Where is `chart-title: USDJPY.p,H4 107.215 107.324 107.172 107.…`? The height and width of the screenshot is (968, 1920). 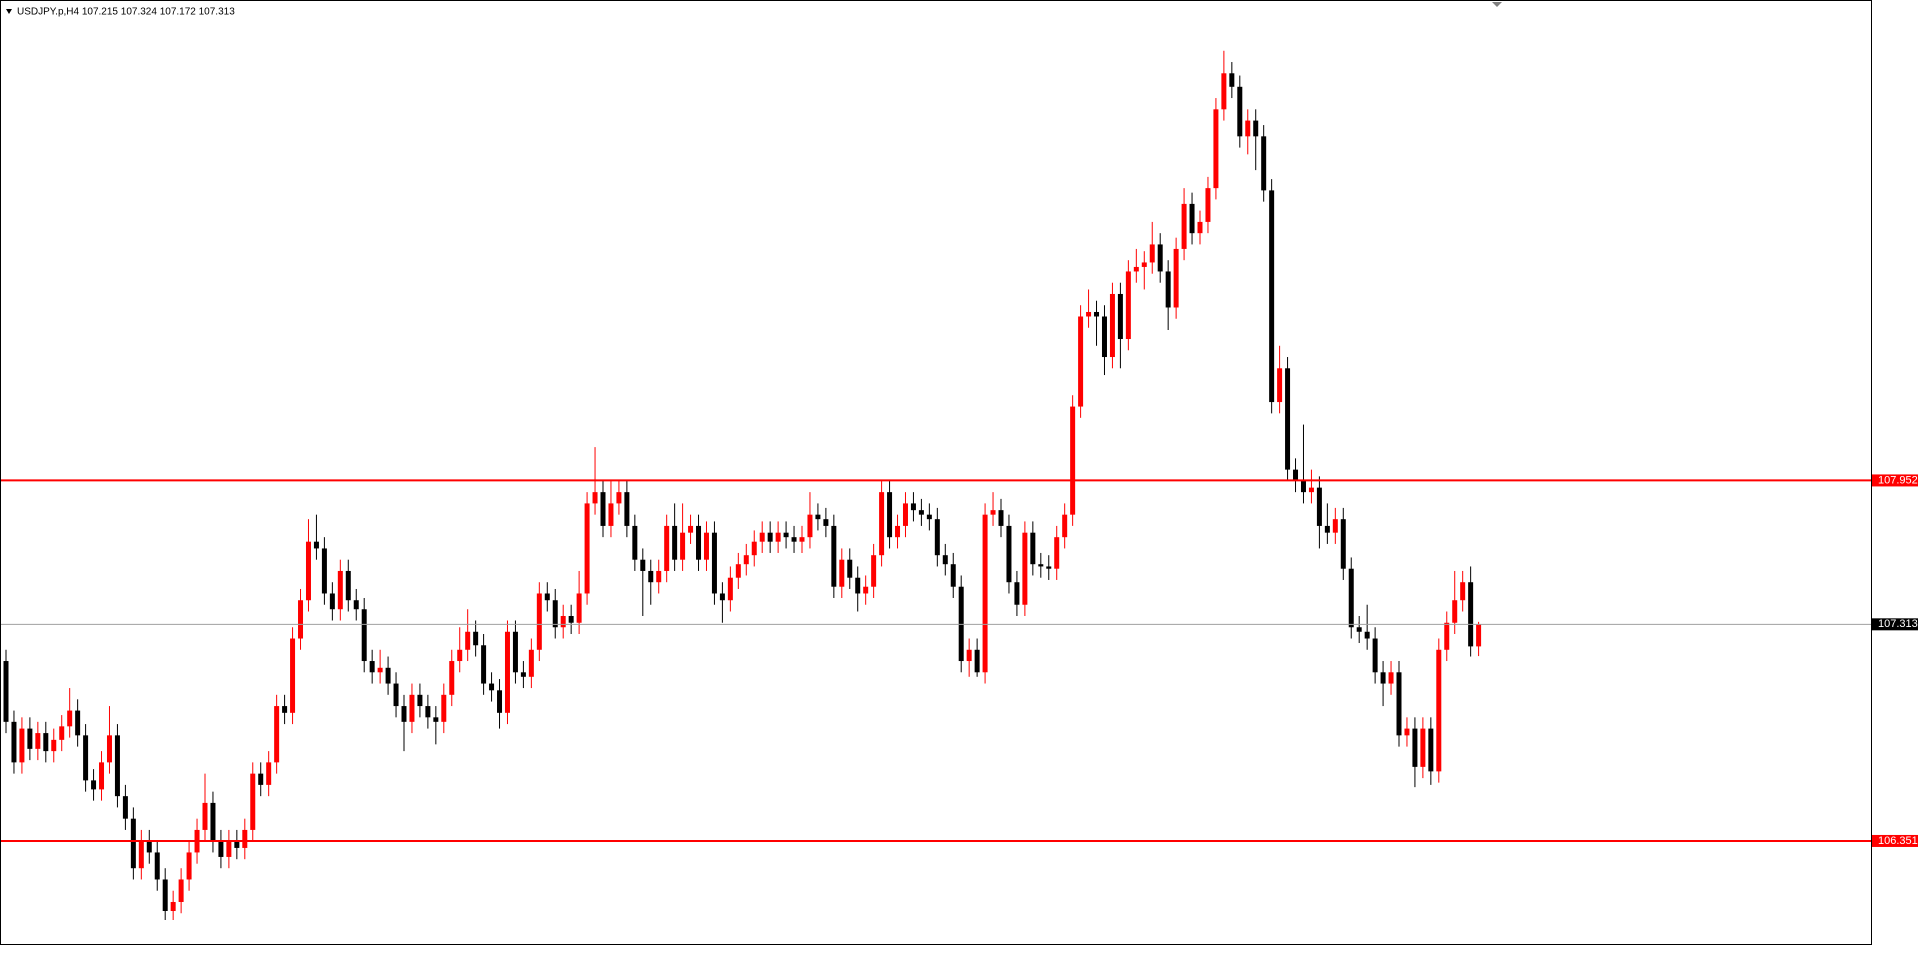 chart-title: USDJPY.p,H4 107.215 107.324 107.172 107.… is located at coordinates (126, 12).